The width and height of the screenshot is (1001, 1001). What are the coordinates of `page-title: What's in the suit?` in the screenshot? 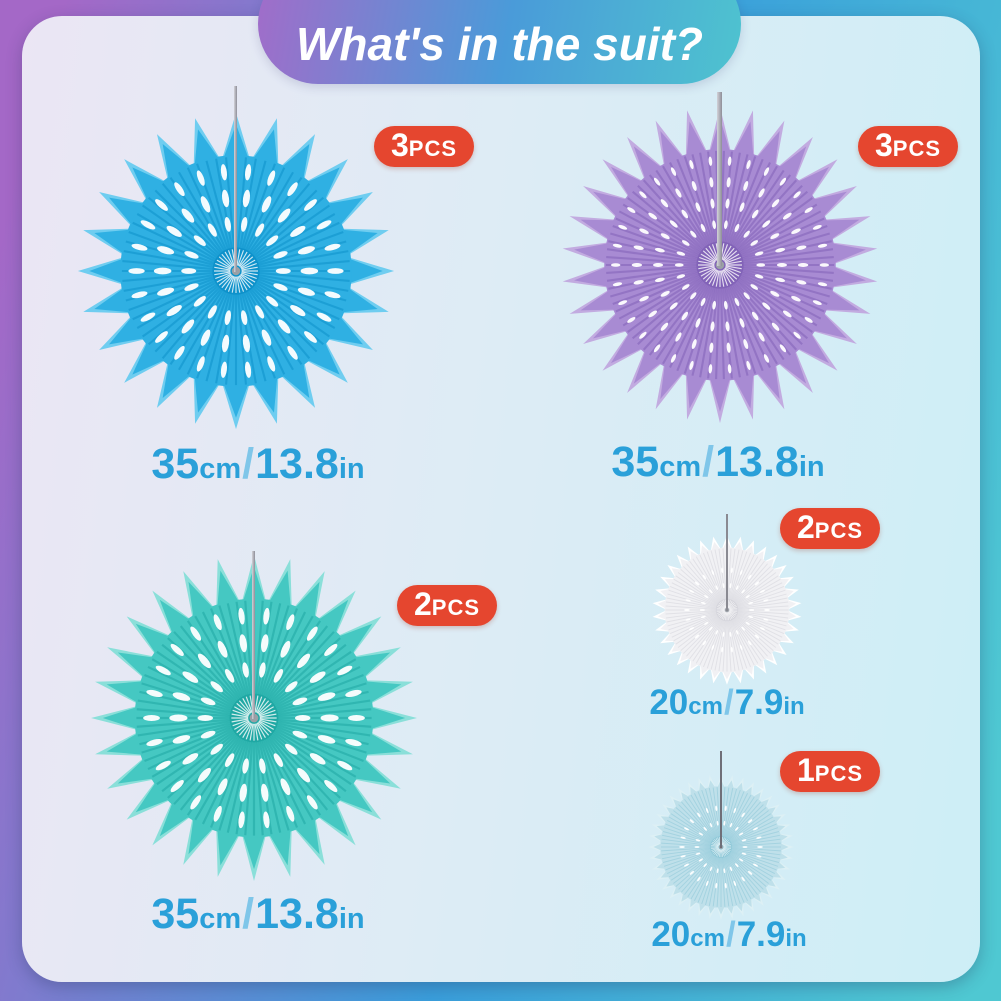 It's located at (499, 44).